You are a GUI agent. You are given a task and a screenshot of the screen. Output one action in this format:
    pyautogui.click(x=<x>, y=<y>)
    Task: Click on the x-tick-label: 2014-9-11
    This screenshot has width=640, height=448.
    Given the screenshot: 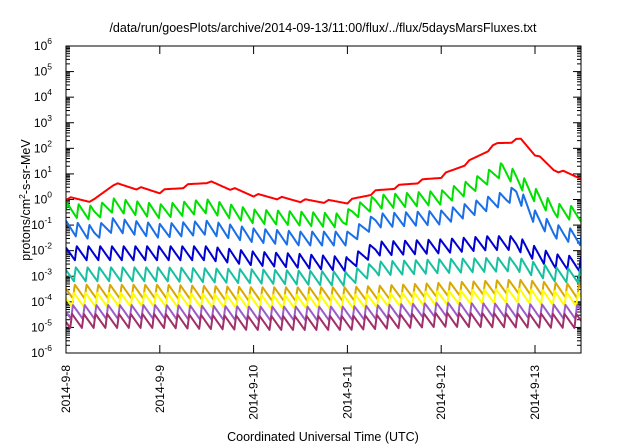 What is the action you would take?
    pyautogui.click(x=347, y=392)
    